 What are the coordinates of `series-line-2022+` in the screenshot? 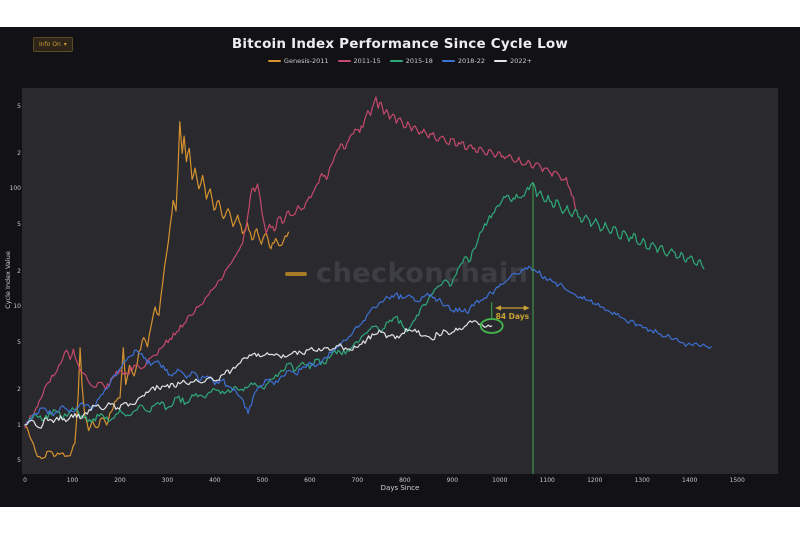 It's located at (258, 374).